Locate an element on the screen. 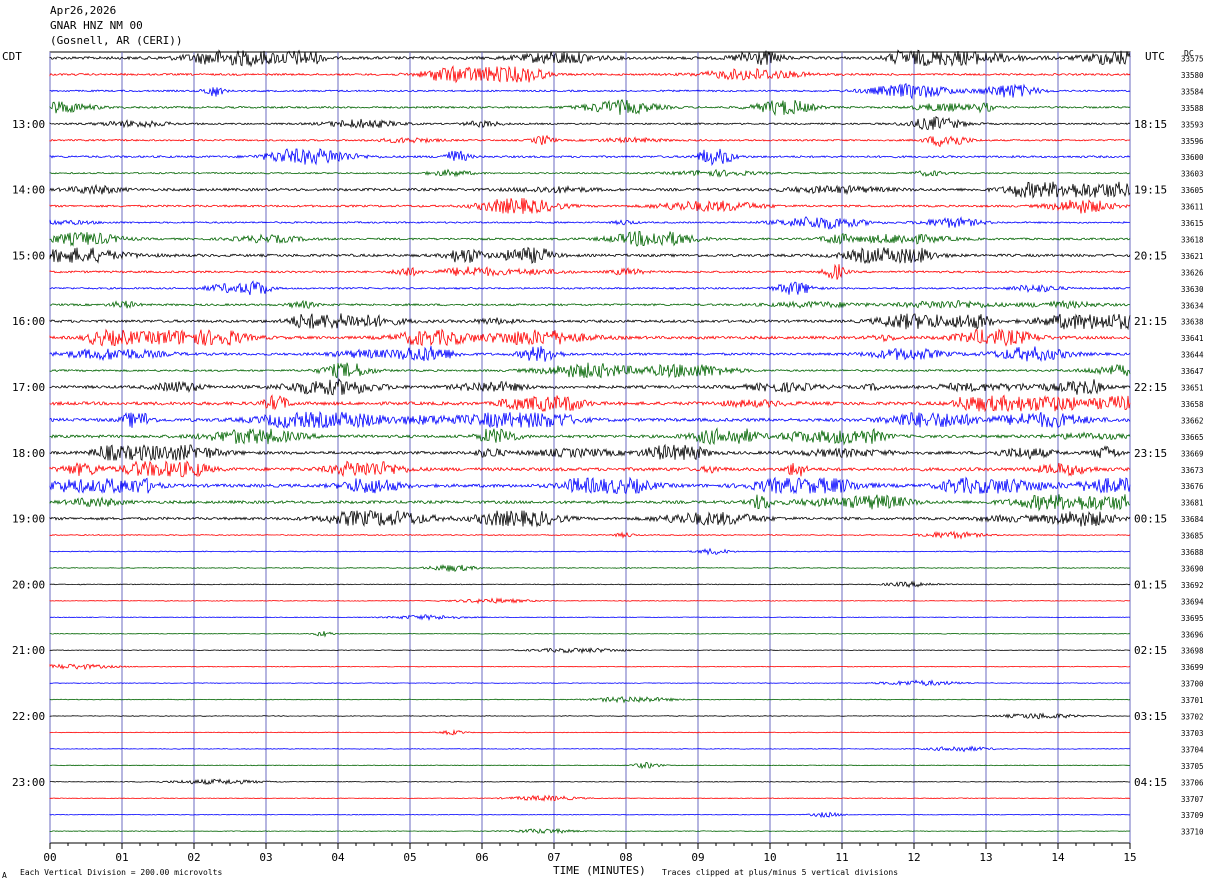  x-tick-label: 05 is located at coordinates (409, 857).